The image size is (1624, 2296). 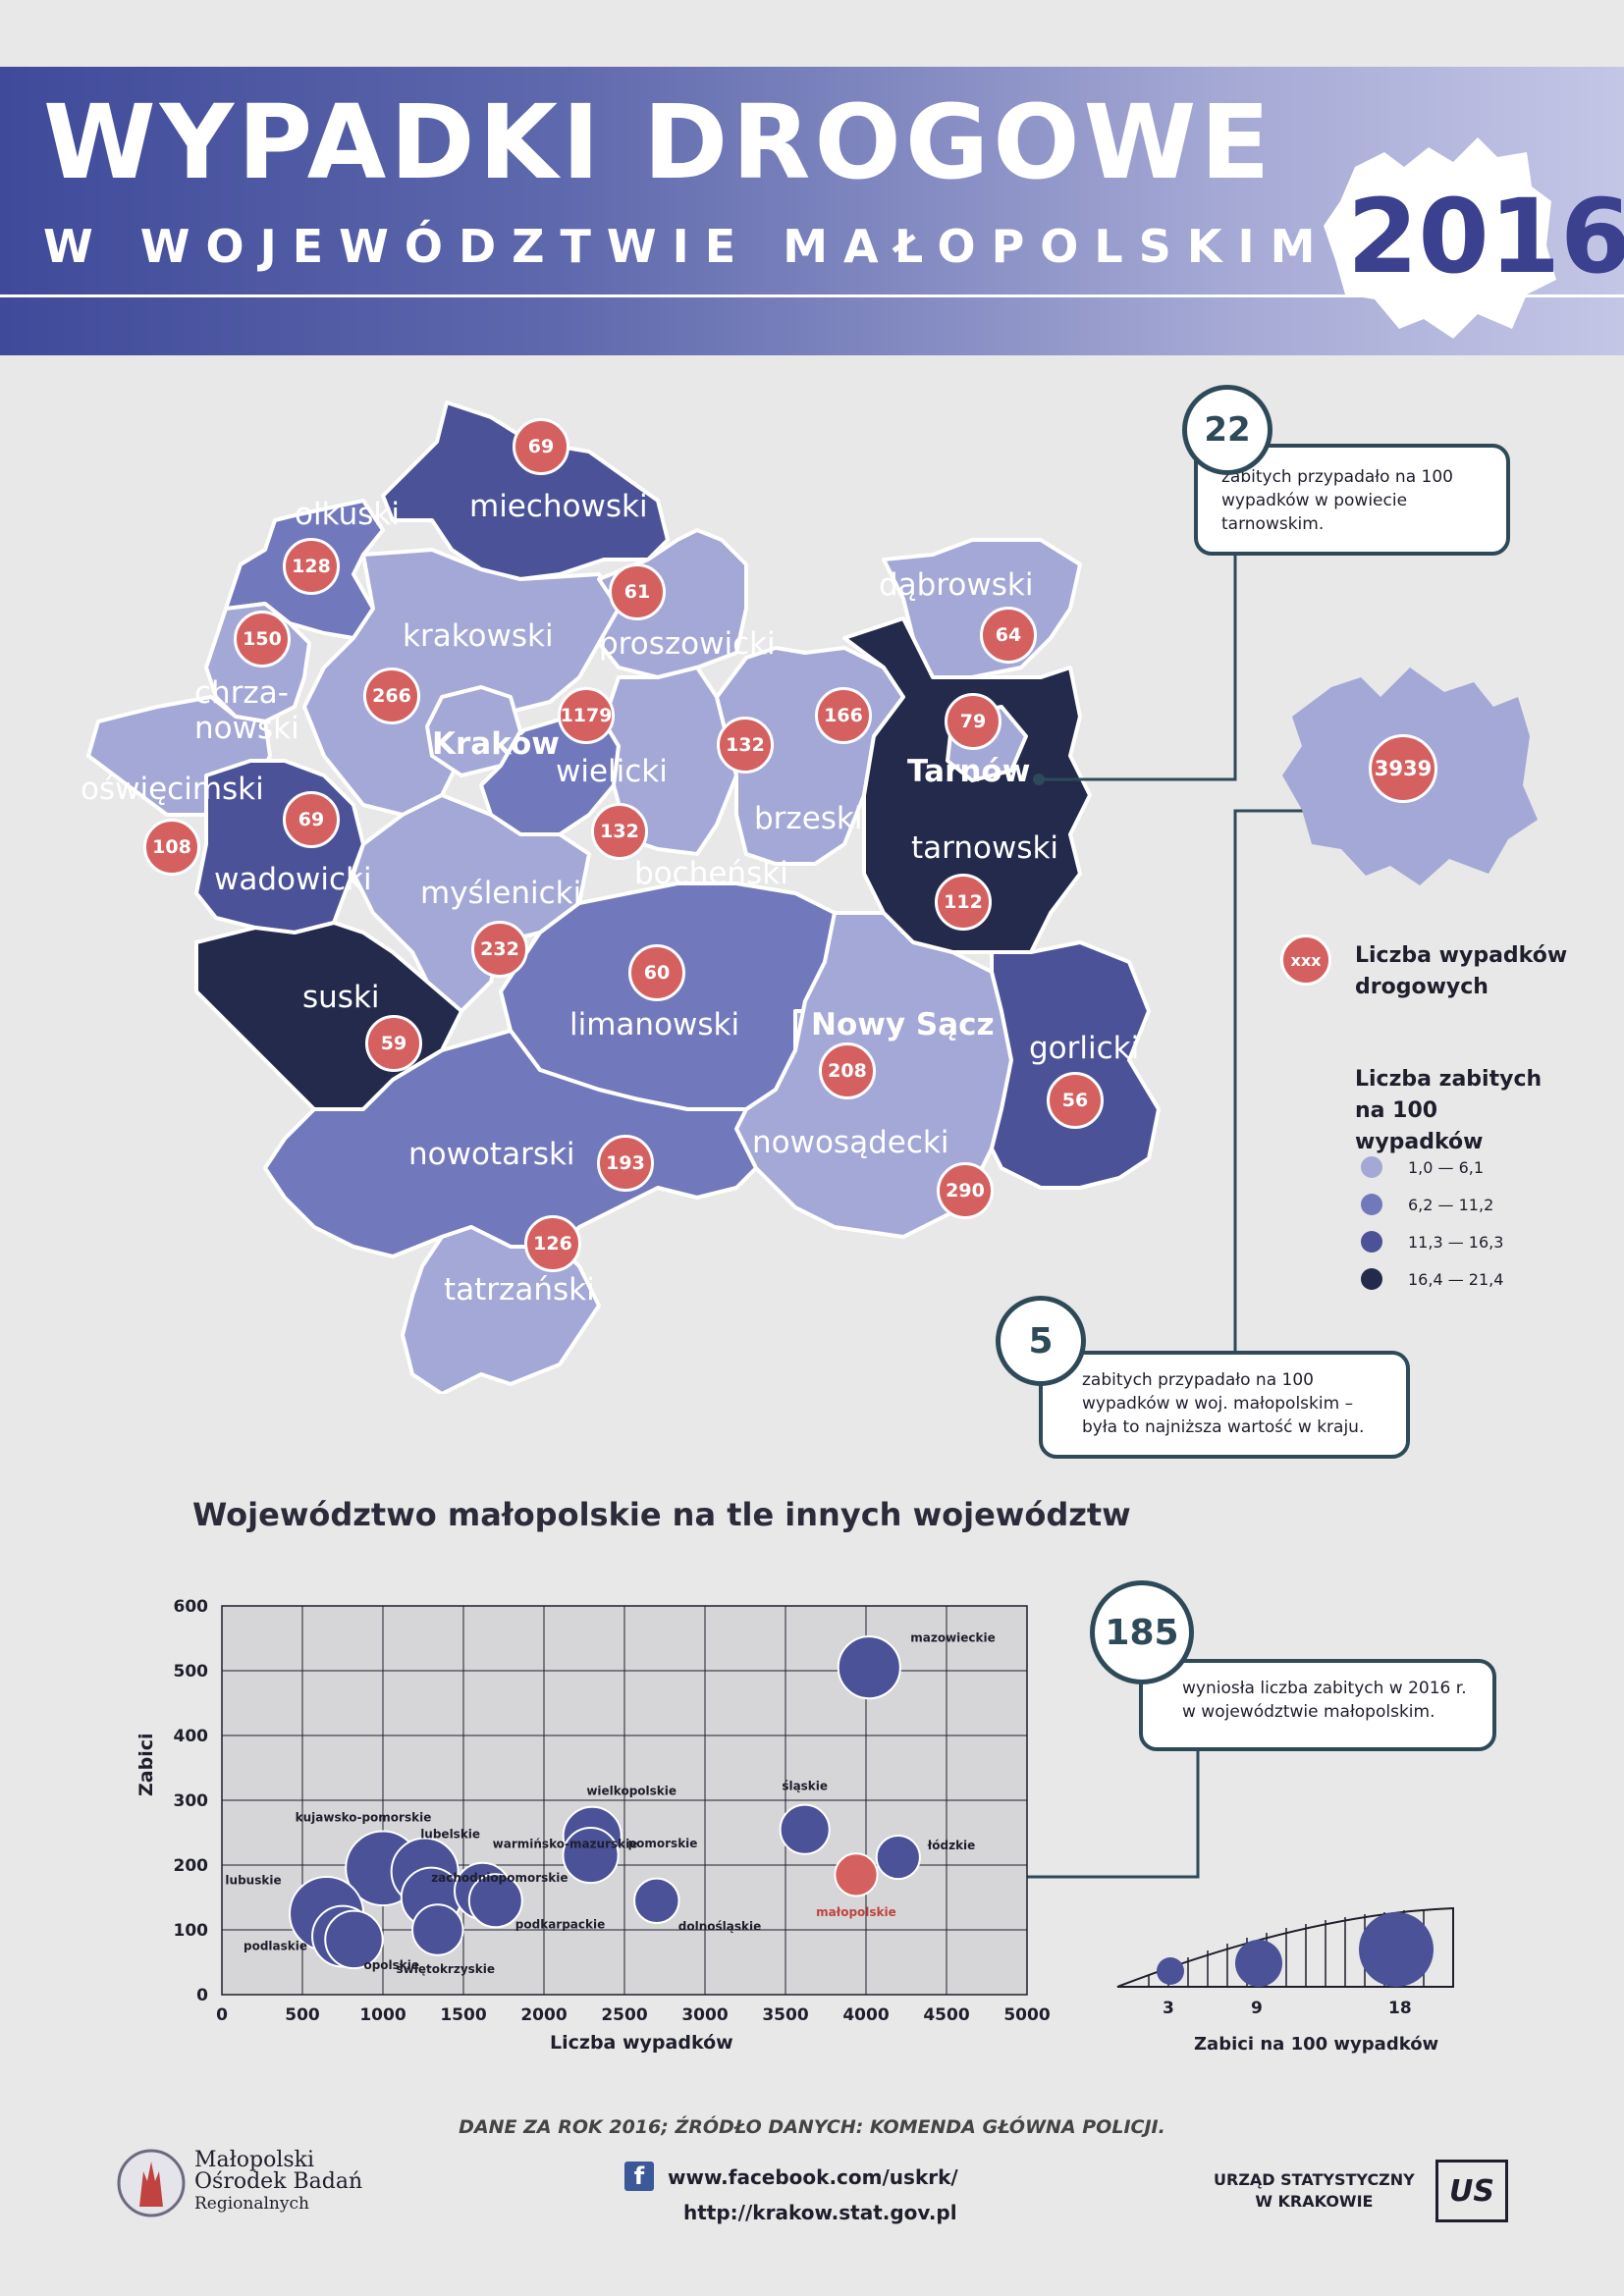 What do you see at coordinates (865, 2015) in the screenshot?
I see `x-tick-label: 4000` at bounding box center [865, 2015].